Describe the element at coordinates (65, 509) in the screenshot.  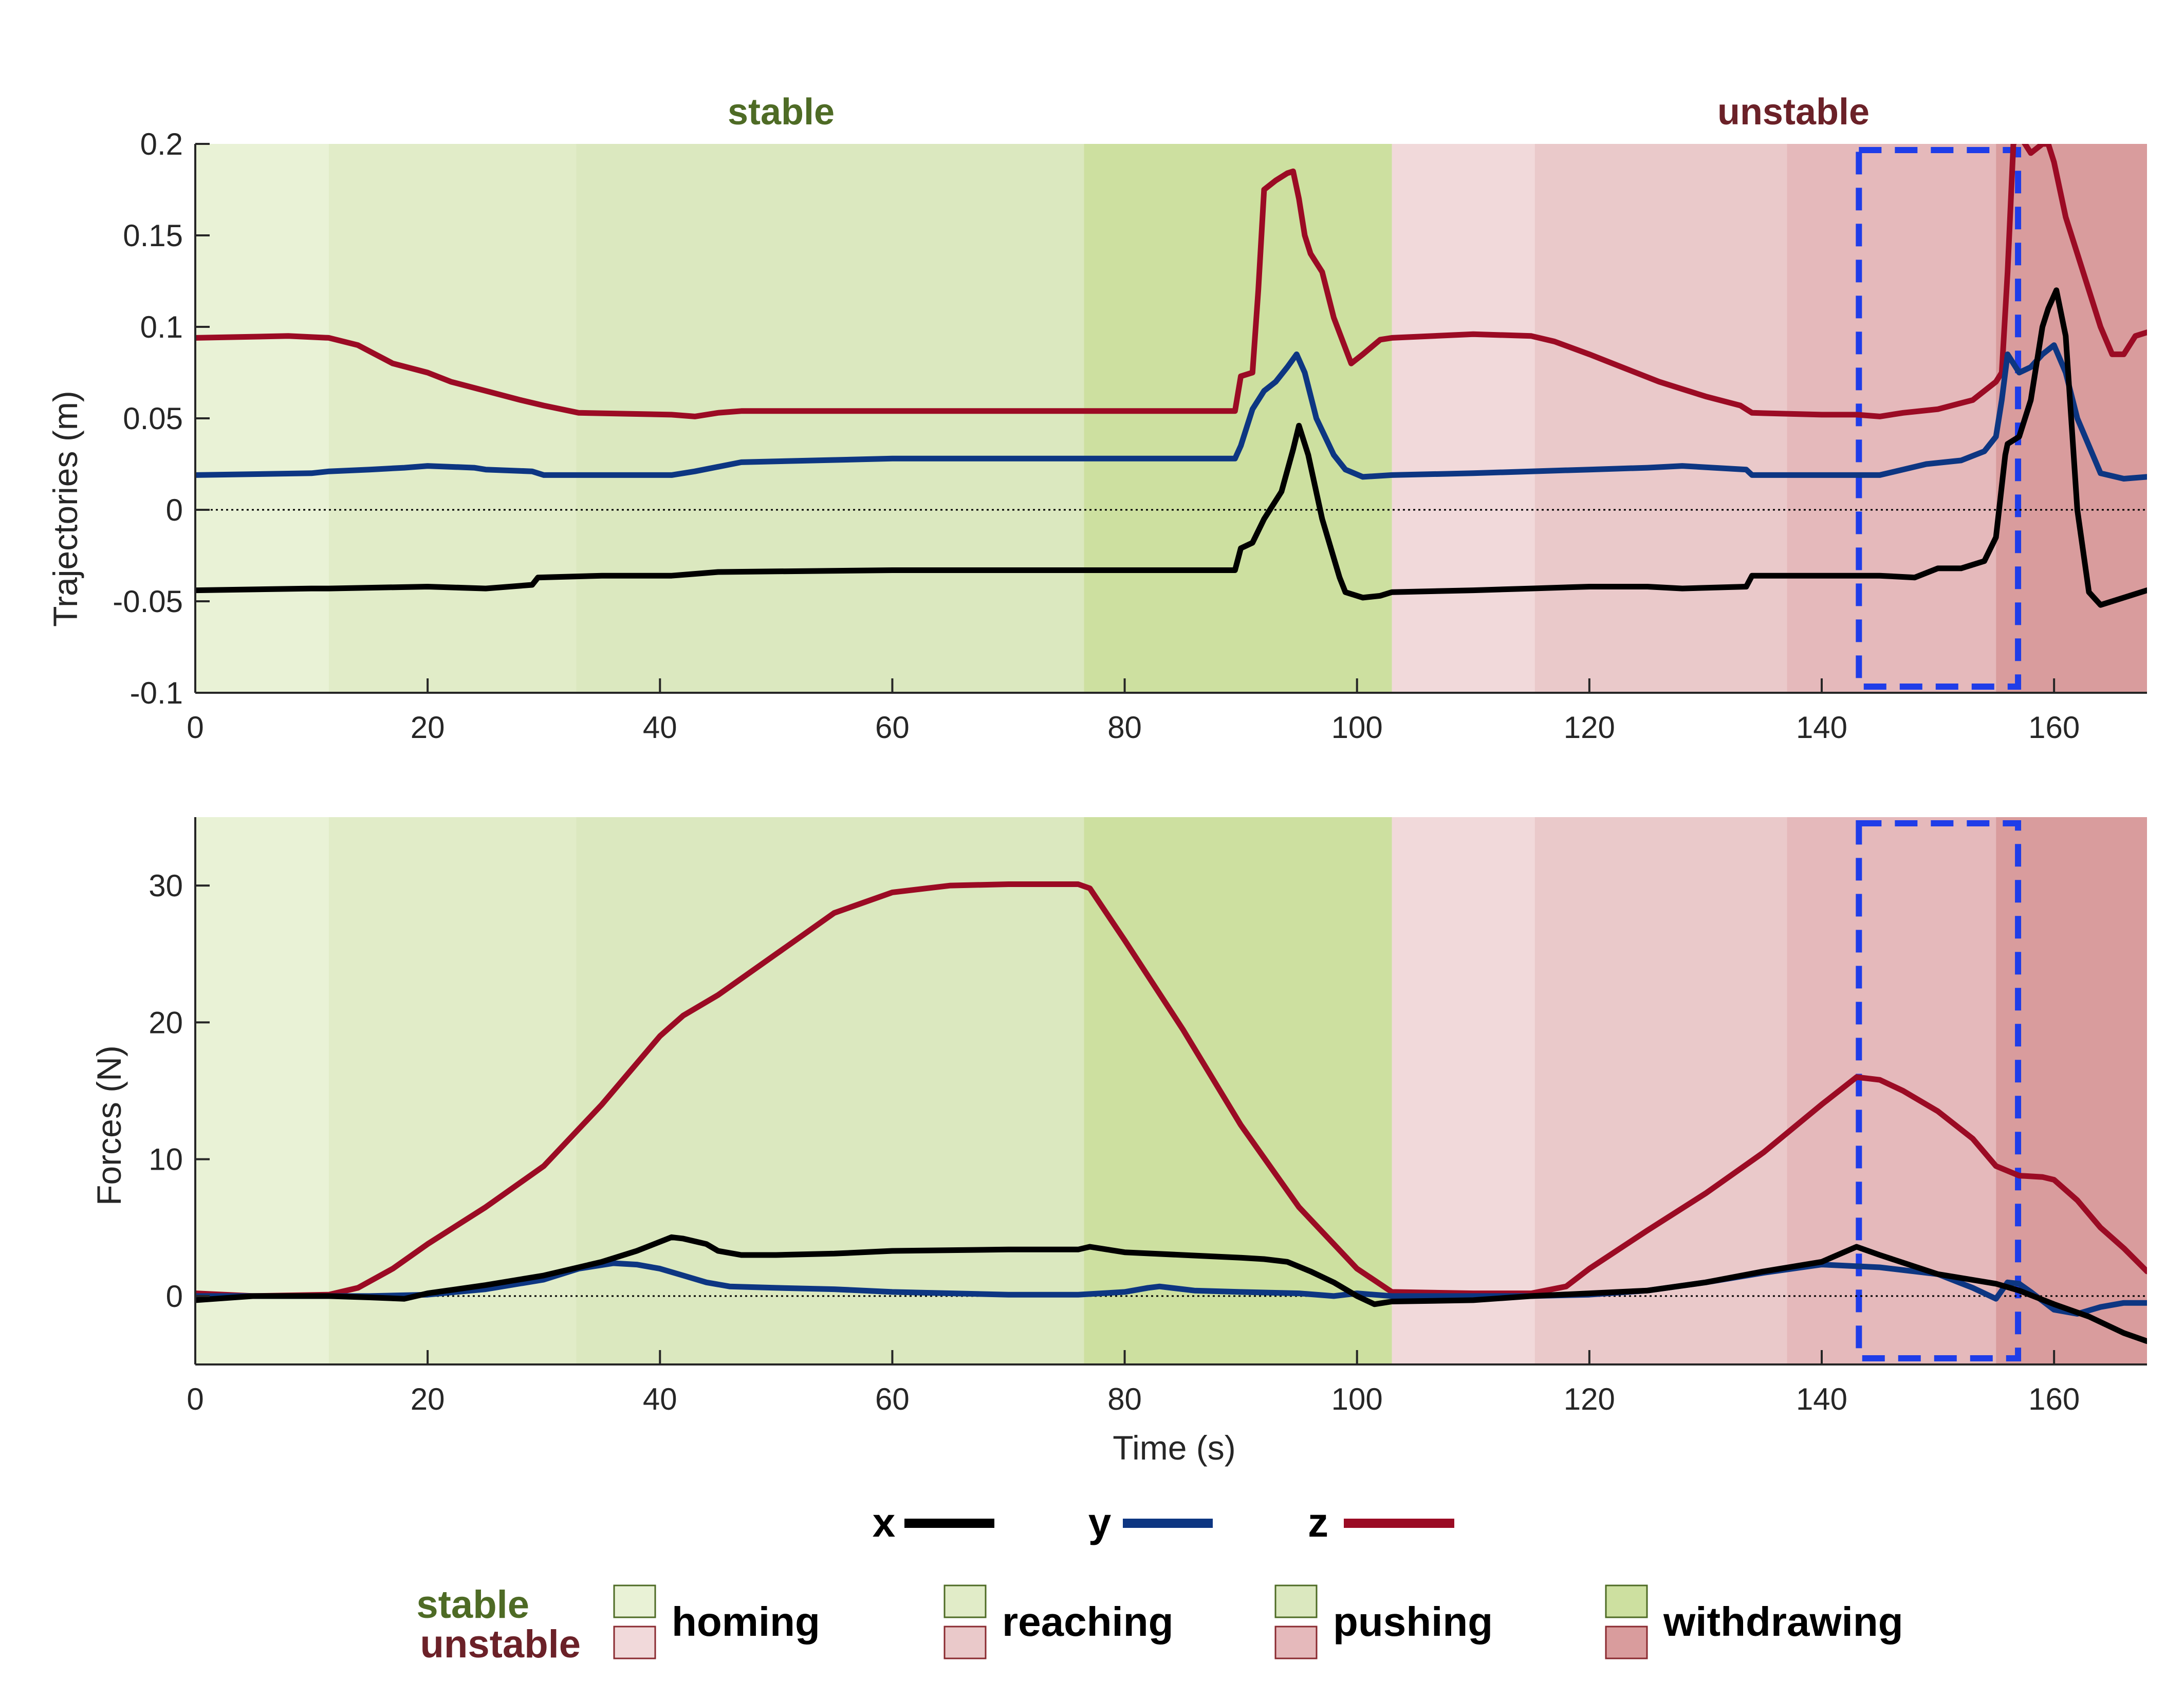
I see `y-axis-label: Trajectories (m)` at that location.